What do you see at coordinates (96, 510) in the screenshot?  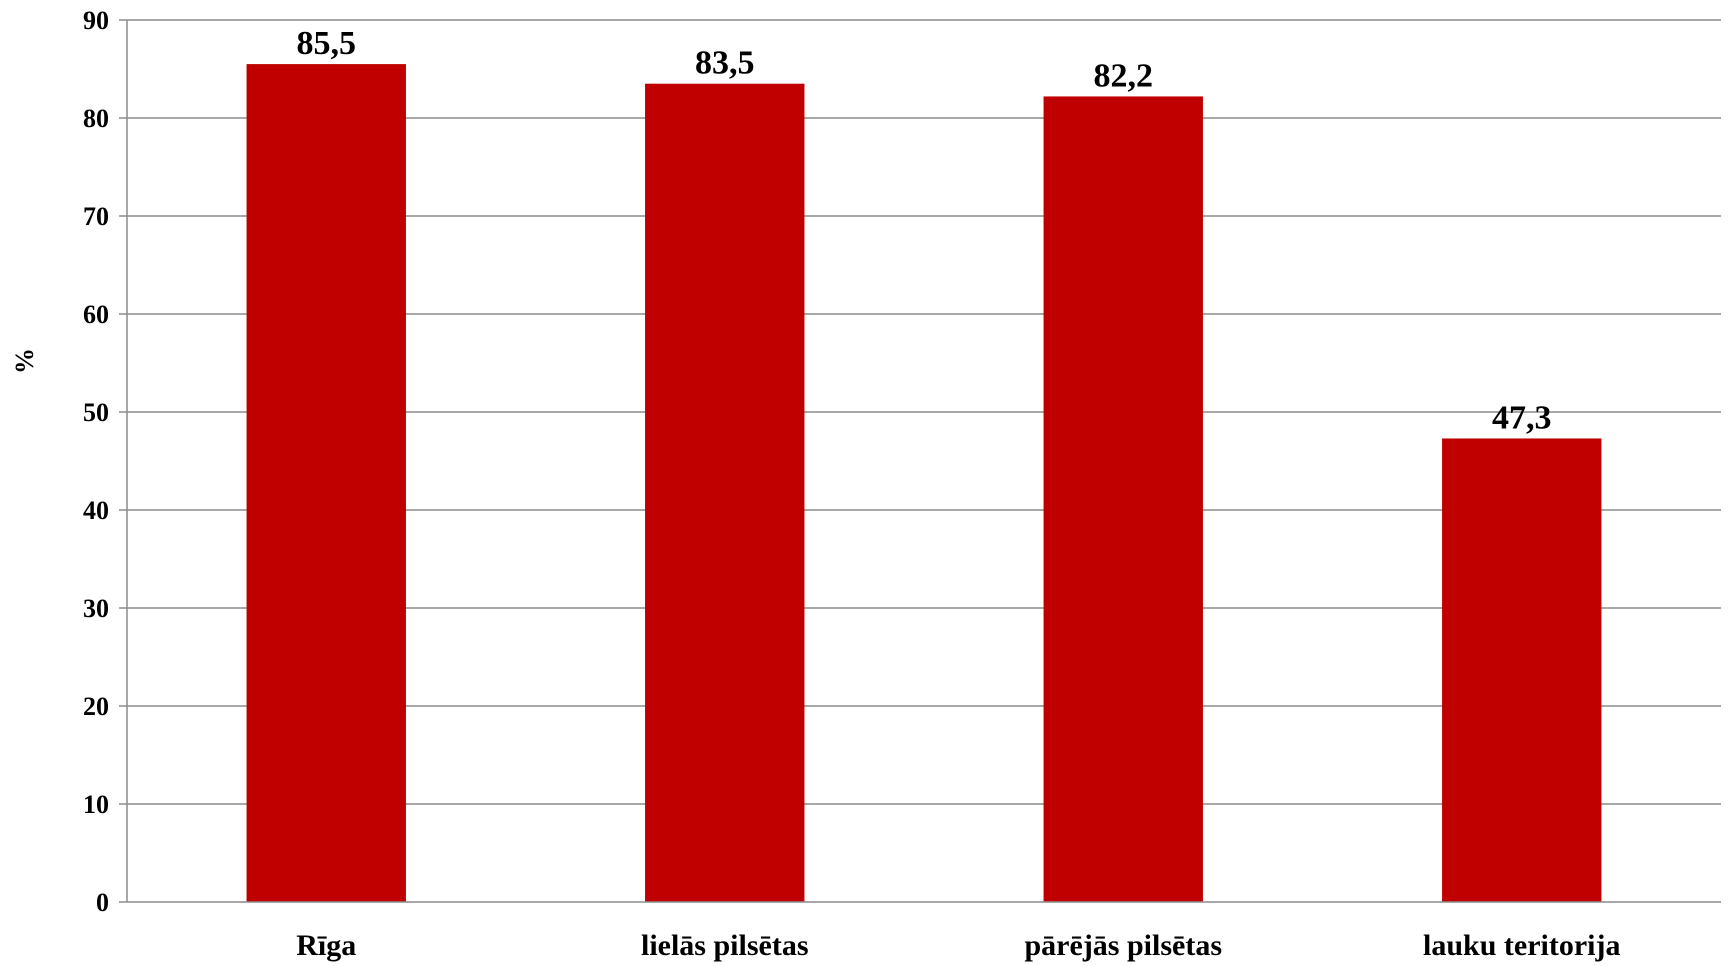 I see `y-tick-label: 40` at bounding box center [96, 510].